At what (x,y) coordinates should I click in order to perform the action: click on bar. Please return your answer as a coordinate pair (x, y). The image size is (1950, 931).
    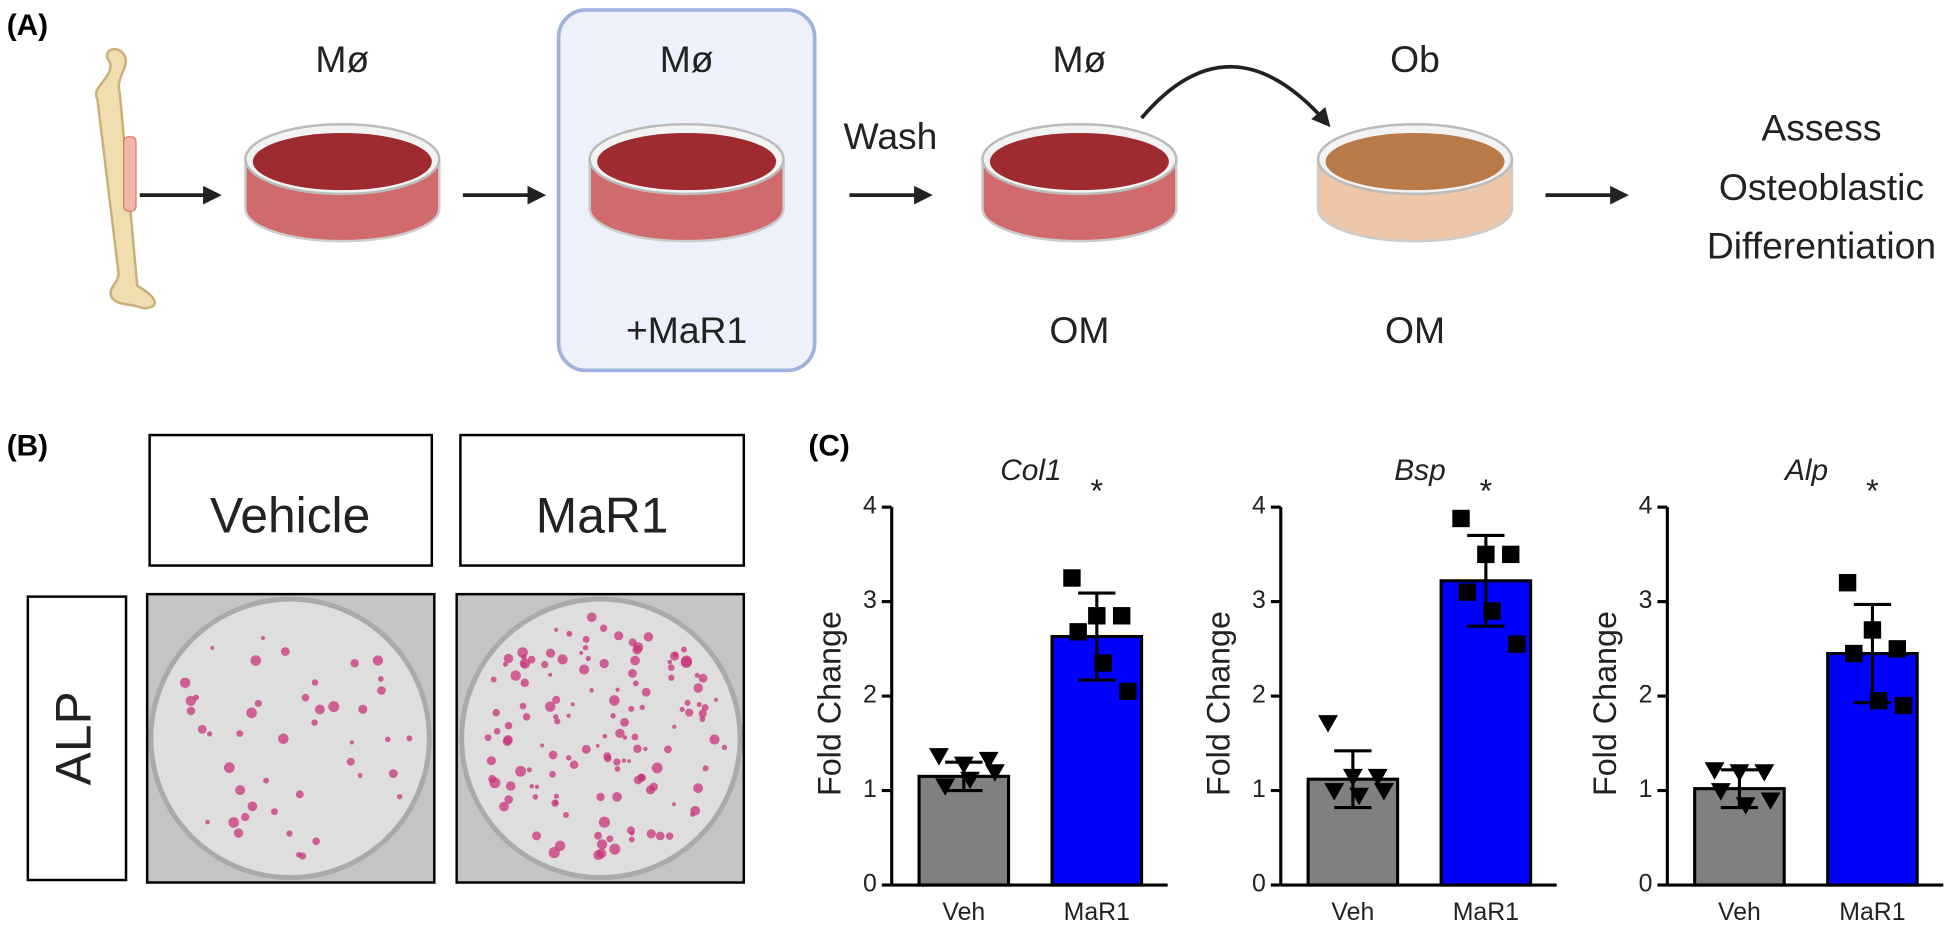
    Looking at the image, I should click on (1486, 733).